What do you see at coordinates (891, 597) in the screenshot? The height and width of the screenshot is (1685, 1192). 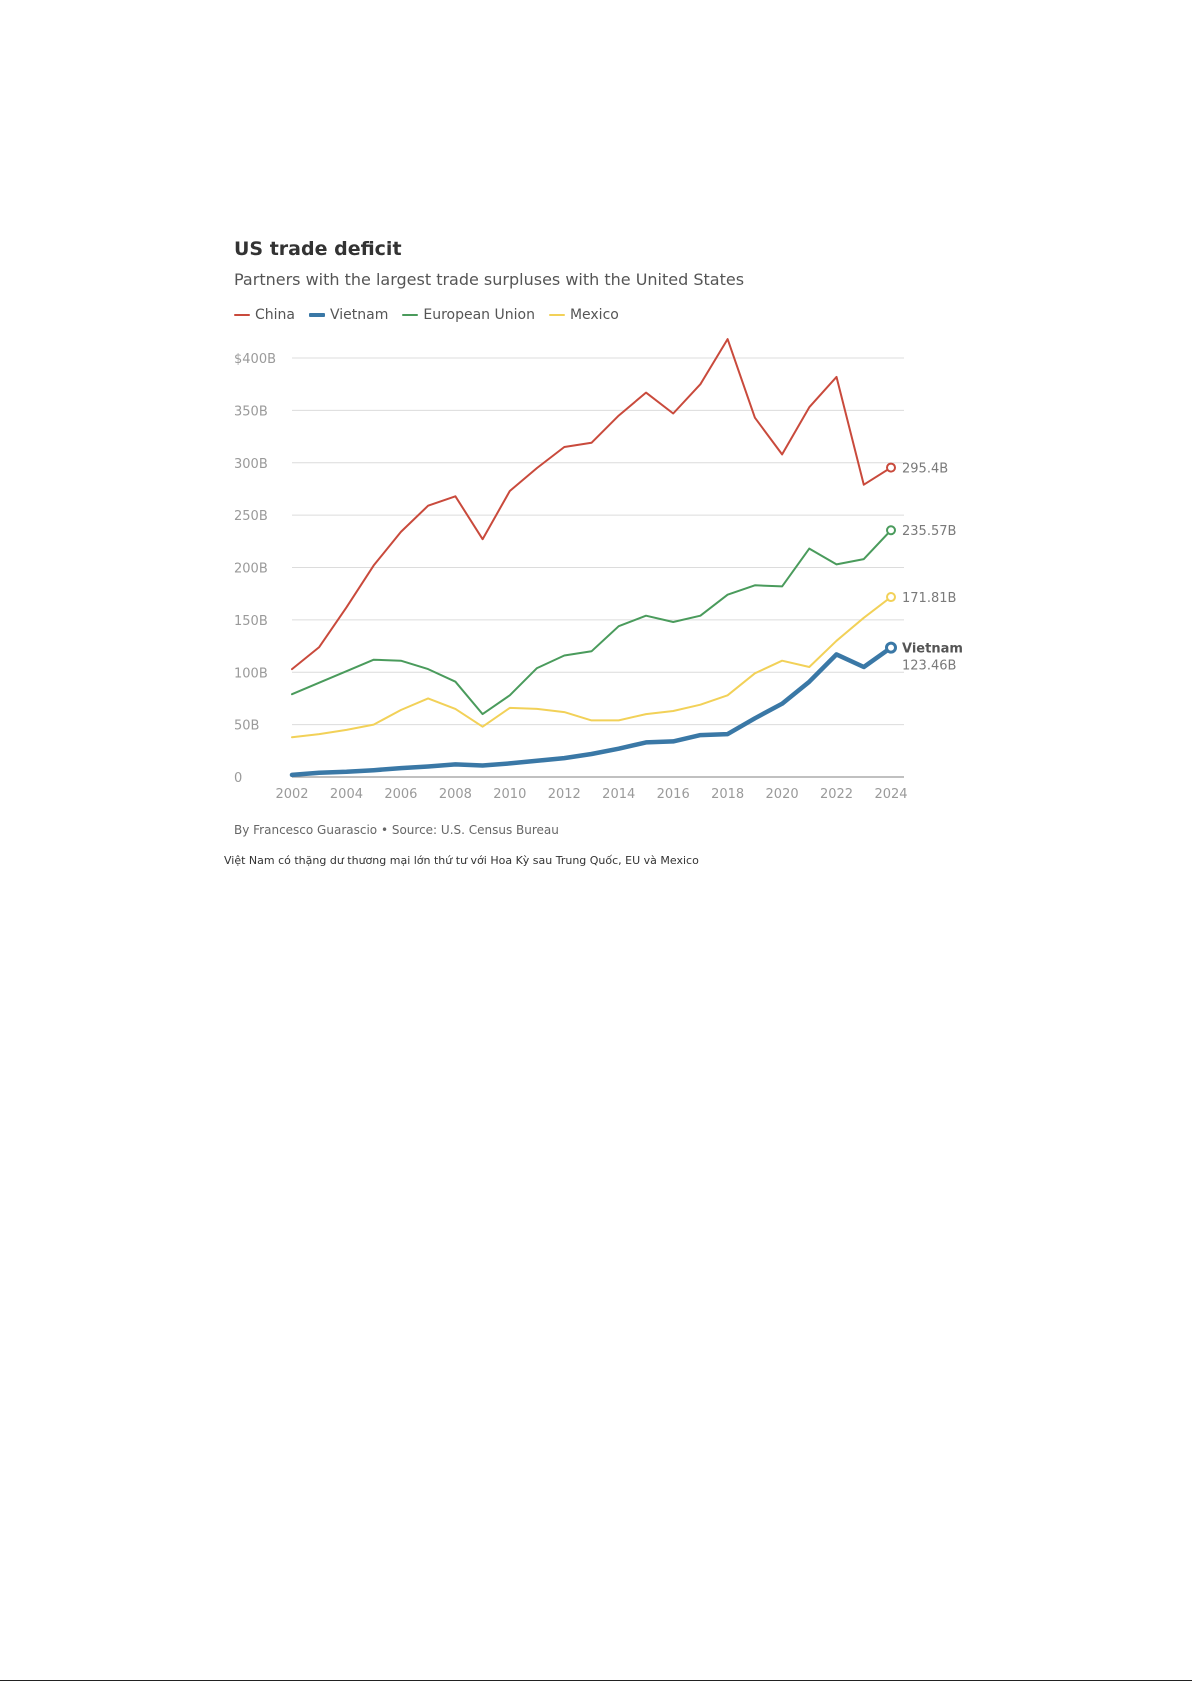 I see `end-marker-mexico` at bounding box center [891, 597].